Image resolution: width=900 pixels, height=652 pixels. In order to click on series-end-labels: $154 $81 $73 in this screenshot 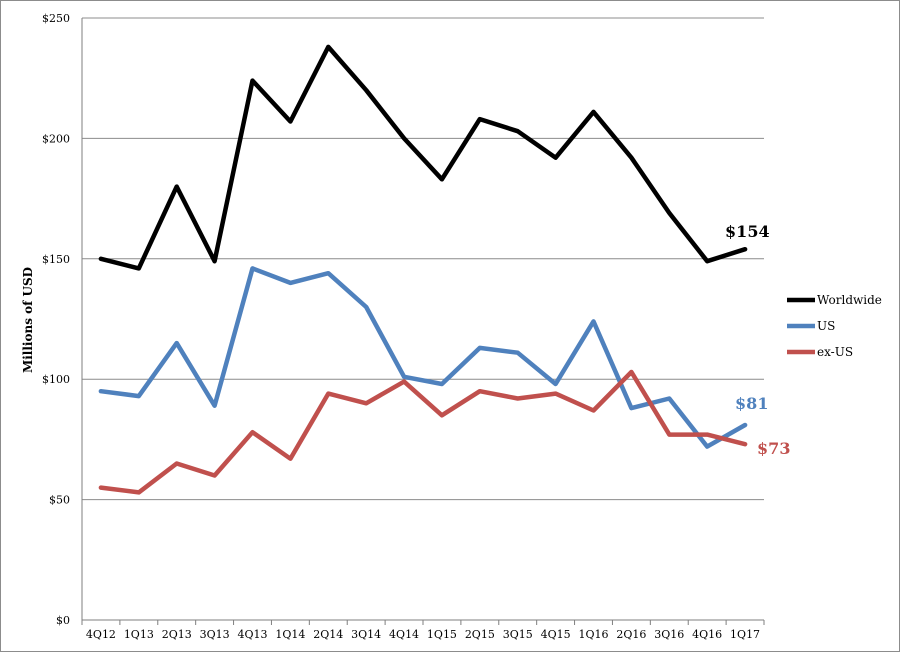, I will do `click(757, 340)`.